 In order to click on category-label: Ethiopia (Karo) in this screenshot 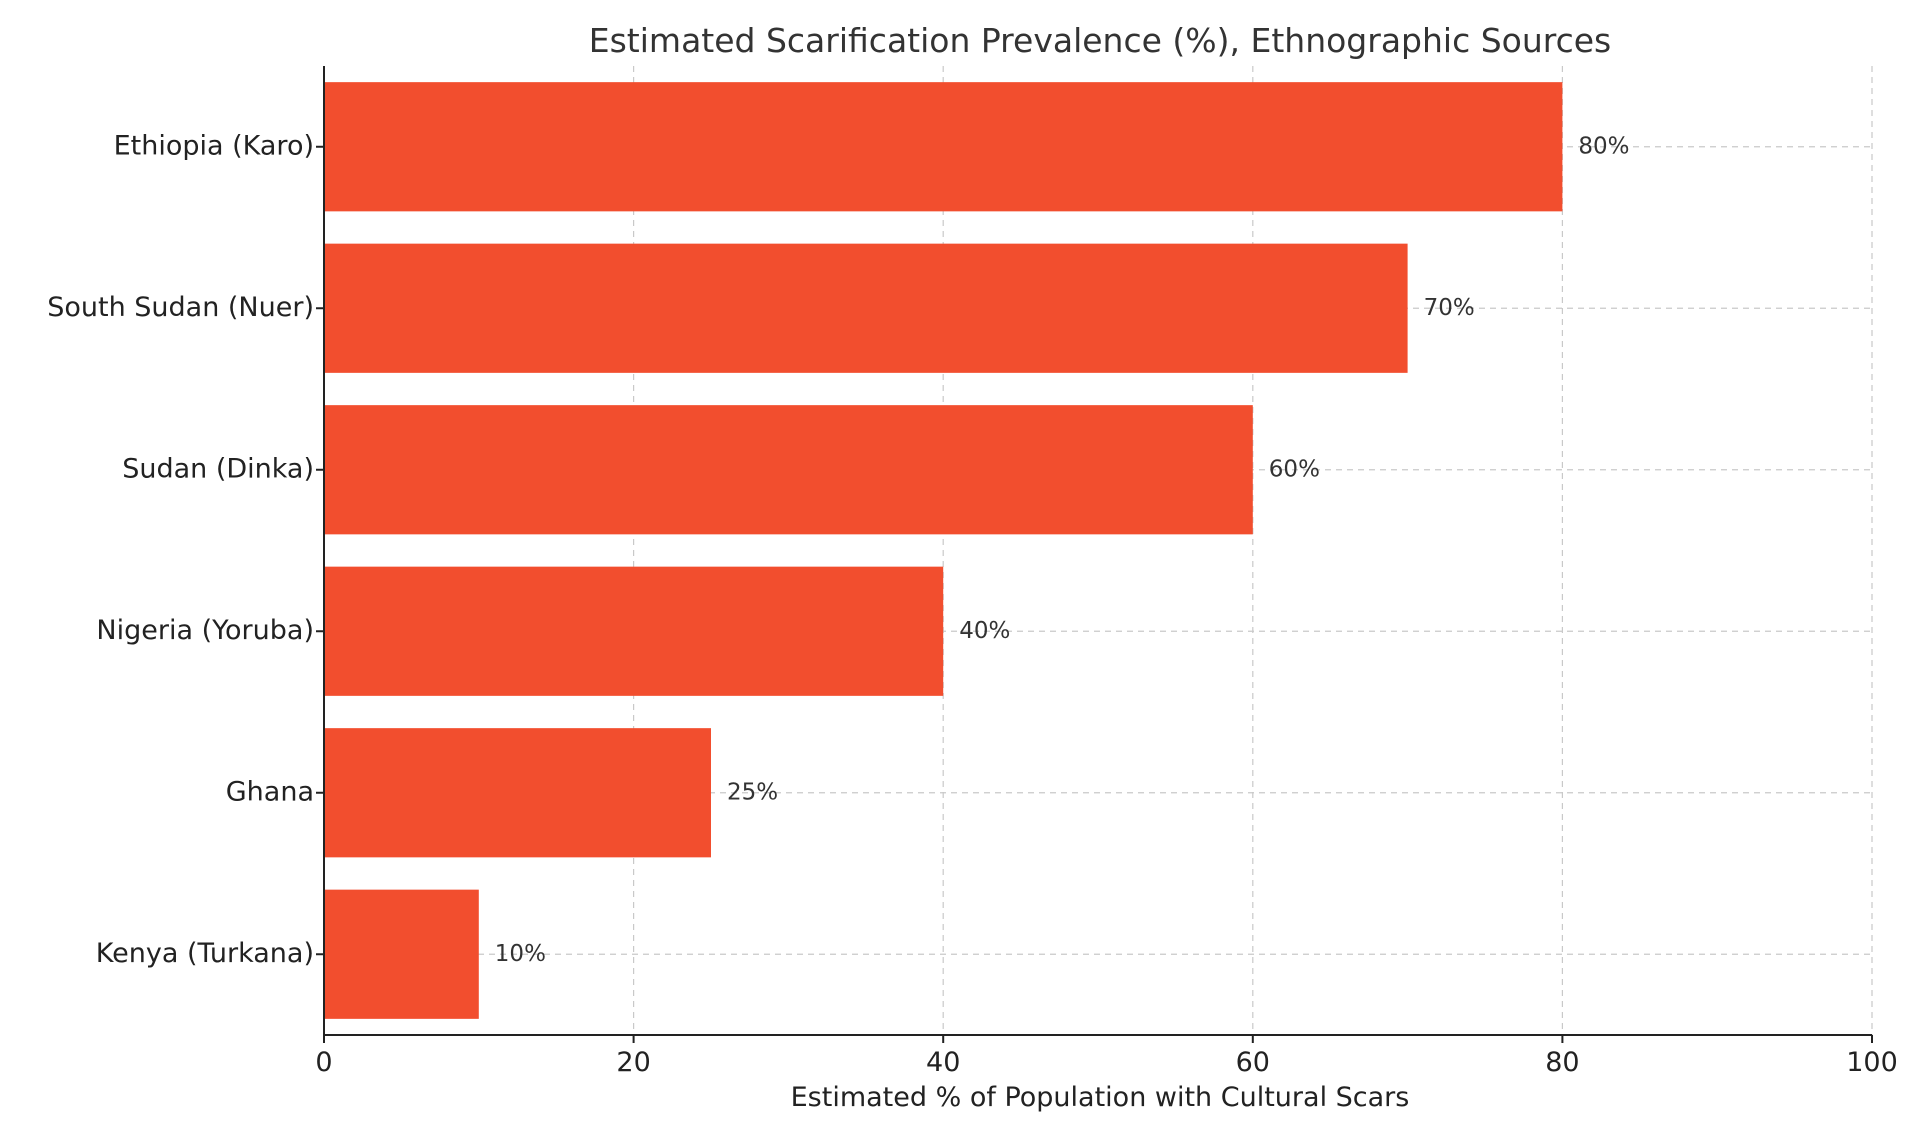, I will do `click(214, 145)`.